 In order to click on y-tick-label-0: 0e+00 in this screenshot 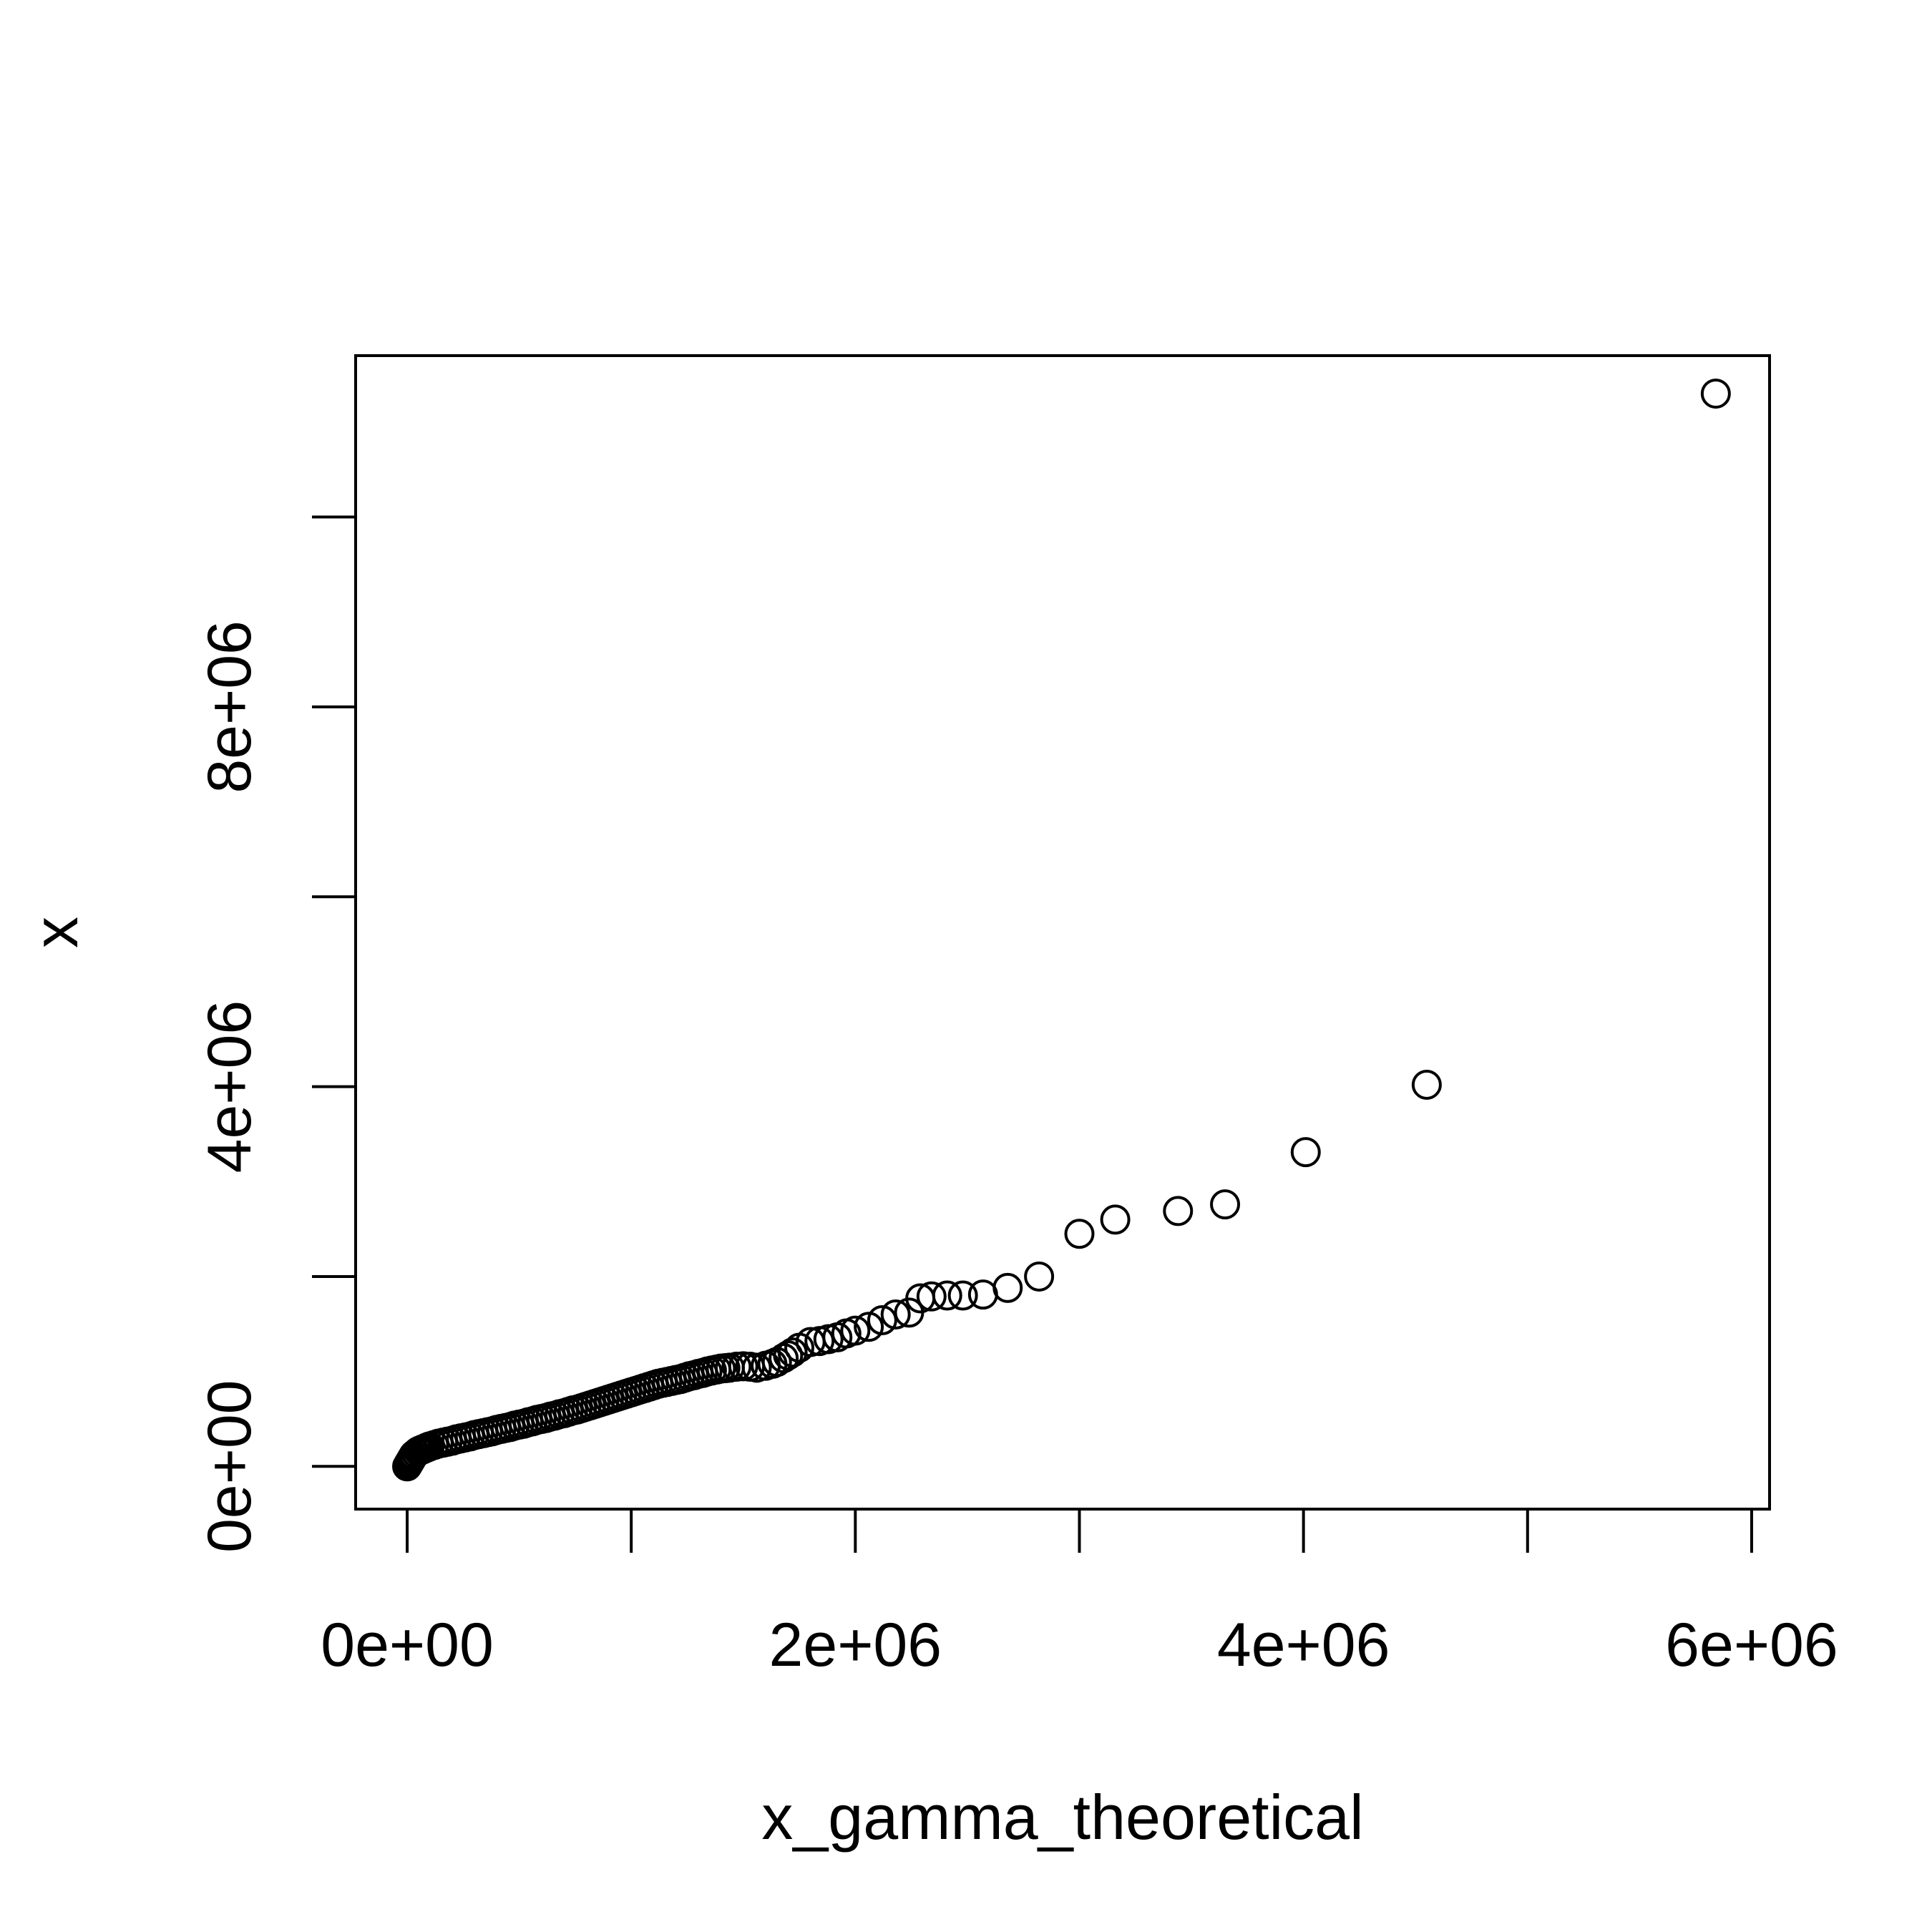, I will do `click(229, 1466)`.